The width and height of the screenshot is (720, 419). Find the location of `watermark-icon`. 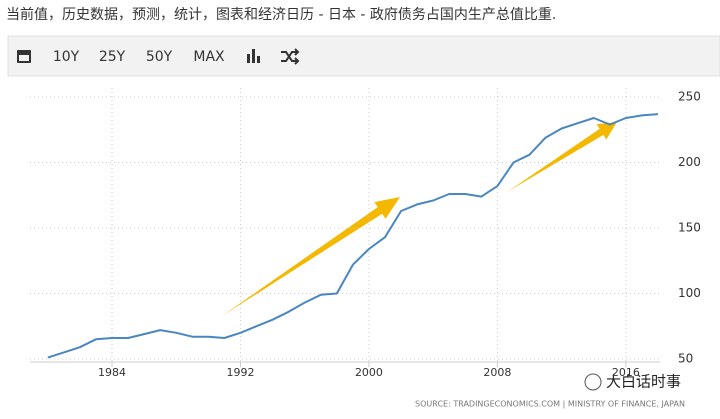

watermark-icon is located at coordinates (593, 382).